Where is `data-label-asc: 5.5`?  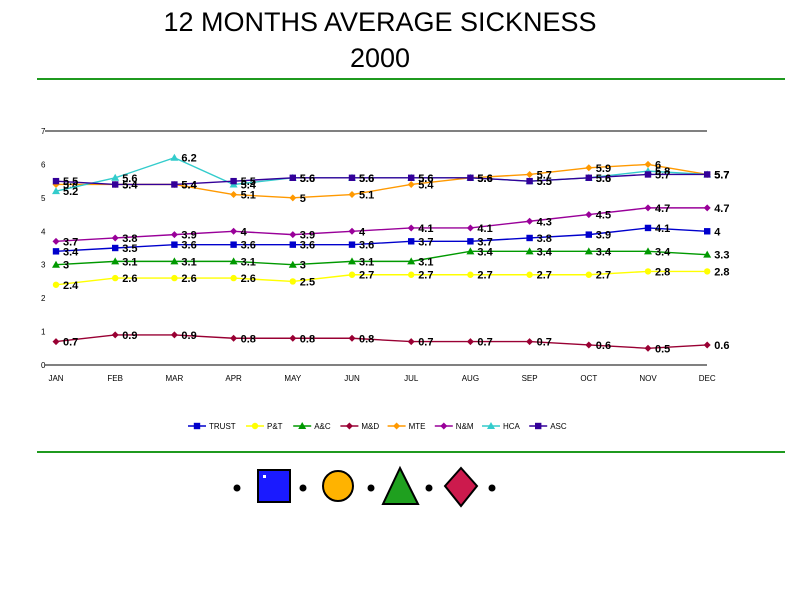
data-label-asc: 5.5 is located at coordinates (544, 182).